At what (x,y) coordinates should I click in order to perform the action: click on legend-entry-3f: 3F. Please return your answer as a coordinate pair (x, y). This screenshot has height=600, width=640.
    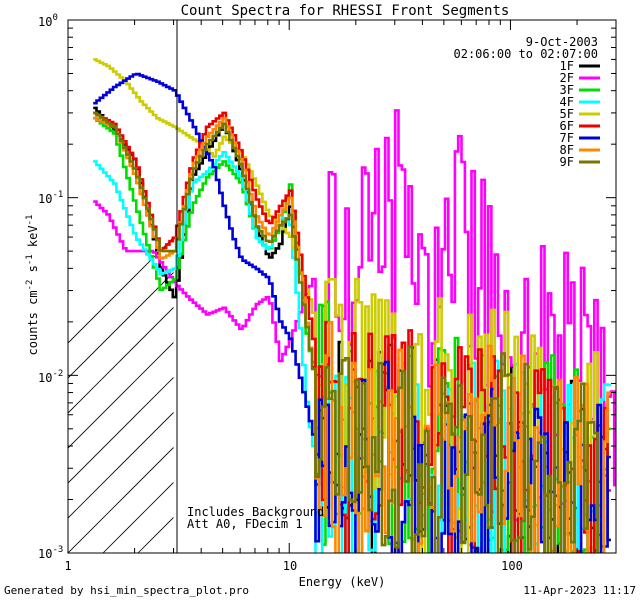
    Looking at the image, I should click on (580, 90).